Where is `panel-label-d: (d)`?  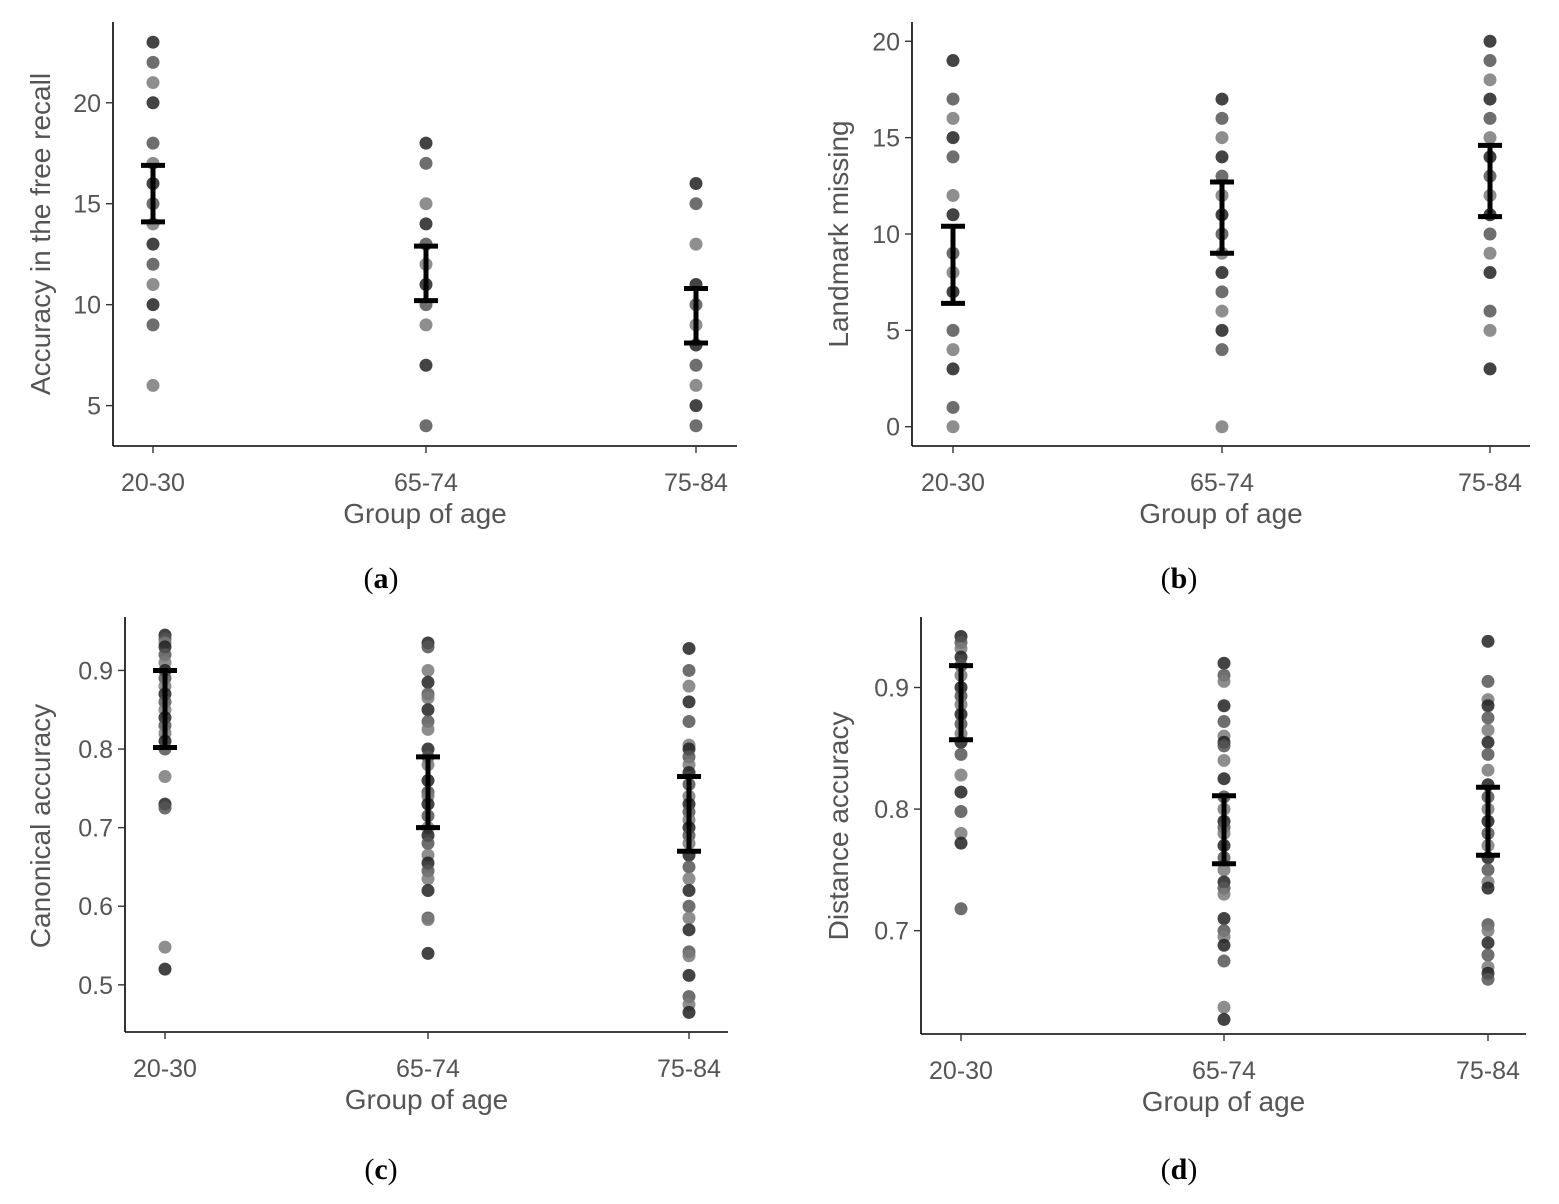
panel-label-d: (d) is located at coordinates (1179, 1169).